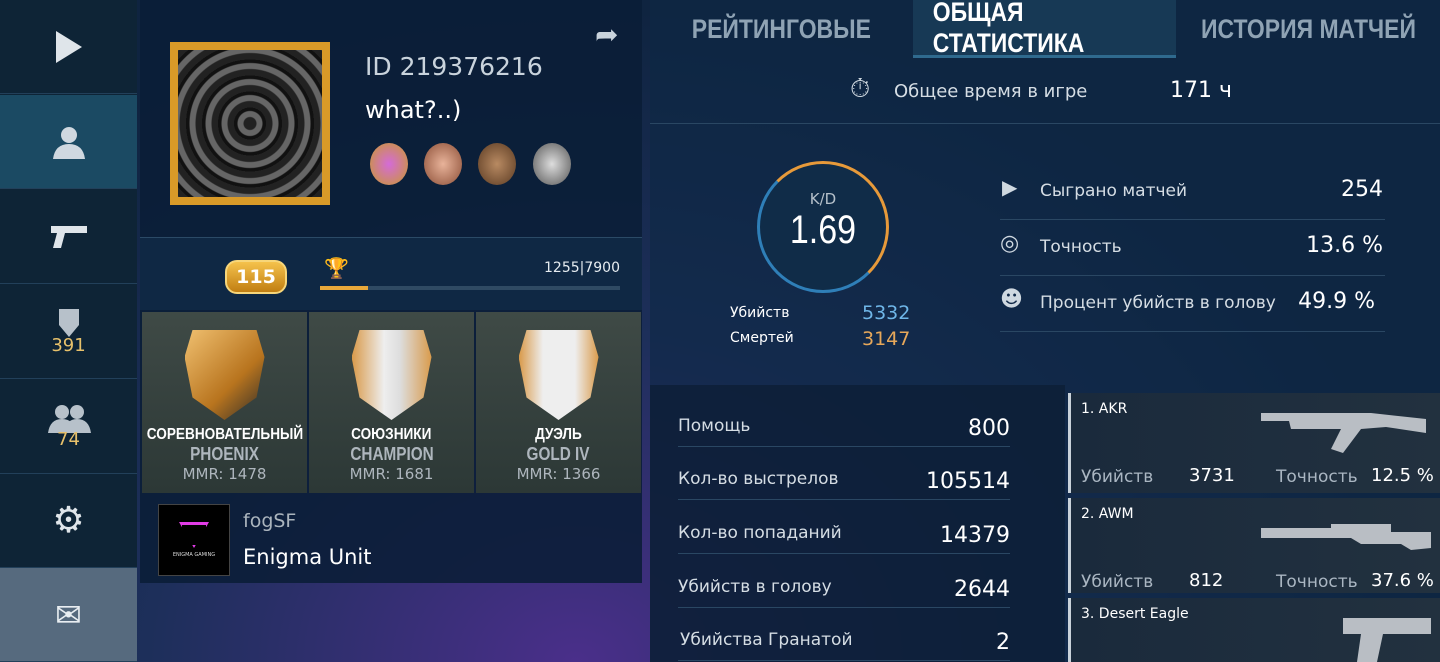 The width and height of the screenshot is (1440, 662). What do you see at coordinates (558, 434) in the screenshot?
I see `rank-mode: ДУЭЛЬ` at bounding box center [558, 434].